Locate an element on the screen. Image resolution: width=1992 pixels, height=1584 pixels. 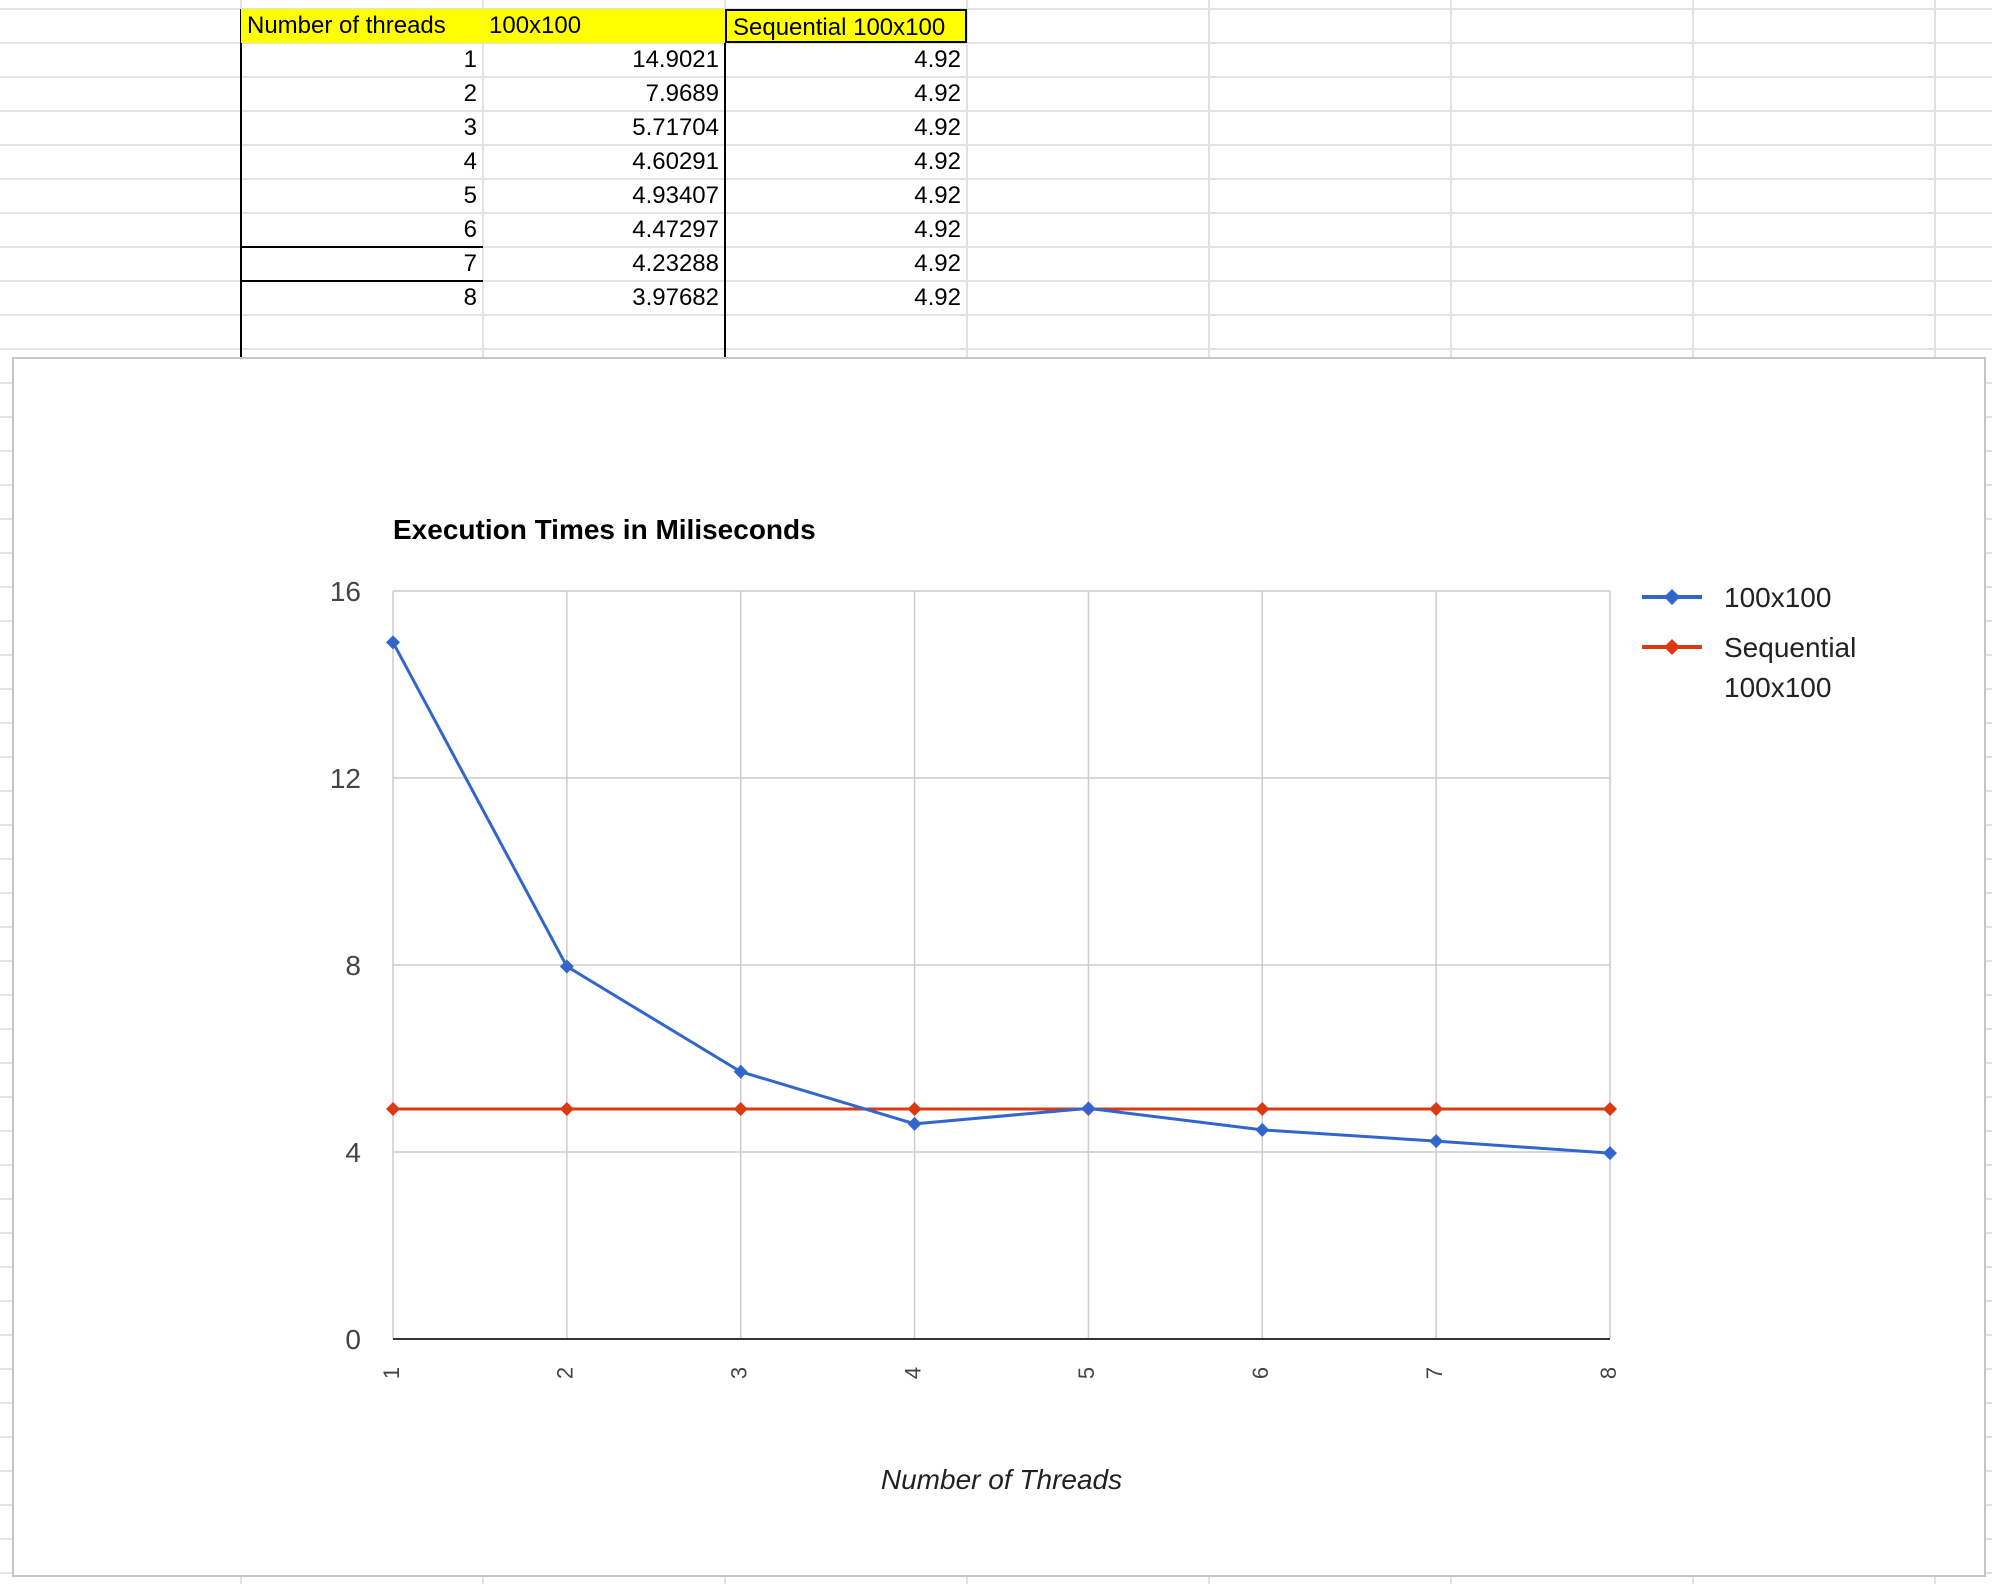
table-cell: 4 is located at coordinates (470, 161).